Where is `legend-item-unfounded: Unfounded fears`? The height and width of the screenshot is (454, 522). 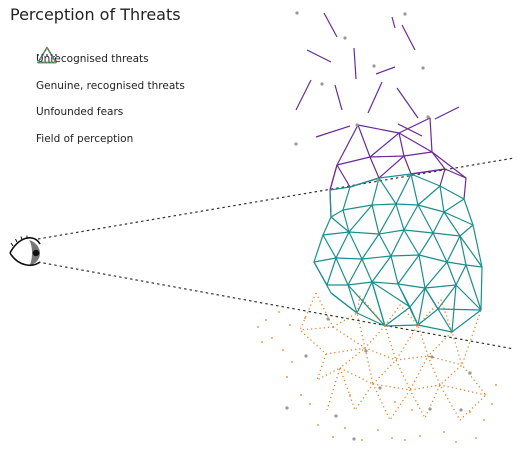 legend-item-unfounded: Unfounded fears is located at coordinates (110, 86).